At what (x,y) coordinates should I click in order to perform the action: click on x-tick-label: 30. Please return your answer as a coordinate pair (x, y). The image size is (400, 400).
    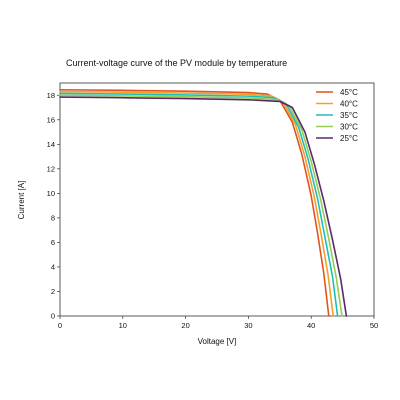
    Looking at the image, I should click on (248, 325).